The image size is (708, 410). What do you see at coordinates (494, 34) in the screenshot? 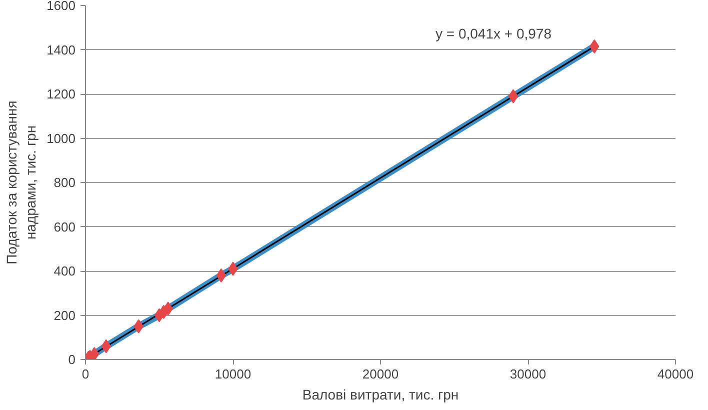
I see `annotation: y = 0,041x + 0,978` at bounding box center [494, 34].